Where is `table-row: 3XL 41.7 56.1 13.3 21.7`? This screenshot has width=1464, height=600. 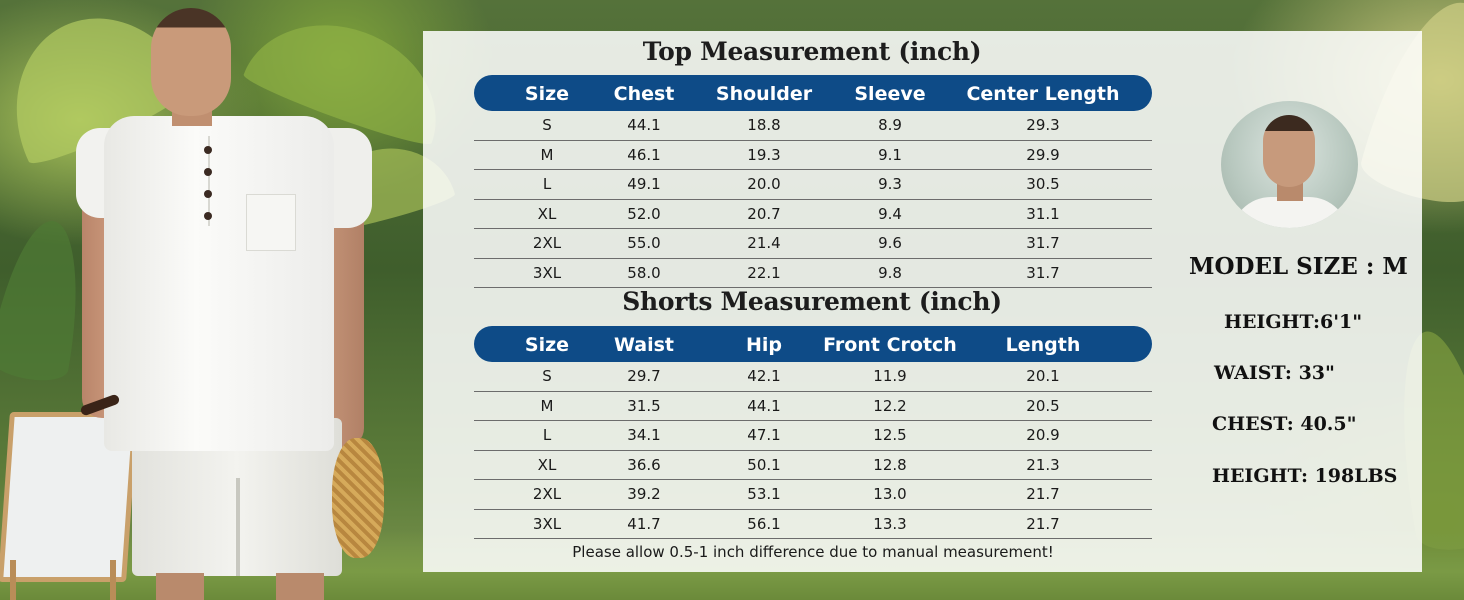
table-row: 3XL 41.7 56.1 13.3 21.7 is located at coordinates (813, 524).